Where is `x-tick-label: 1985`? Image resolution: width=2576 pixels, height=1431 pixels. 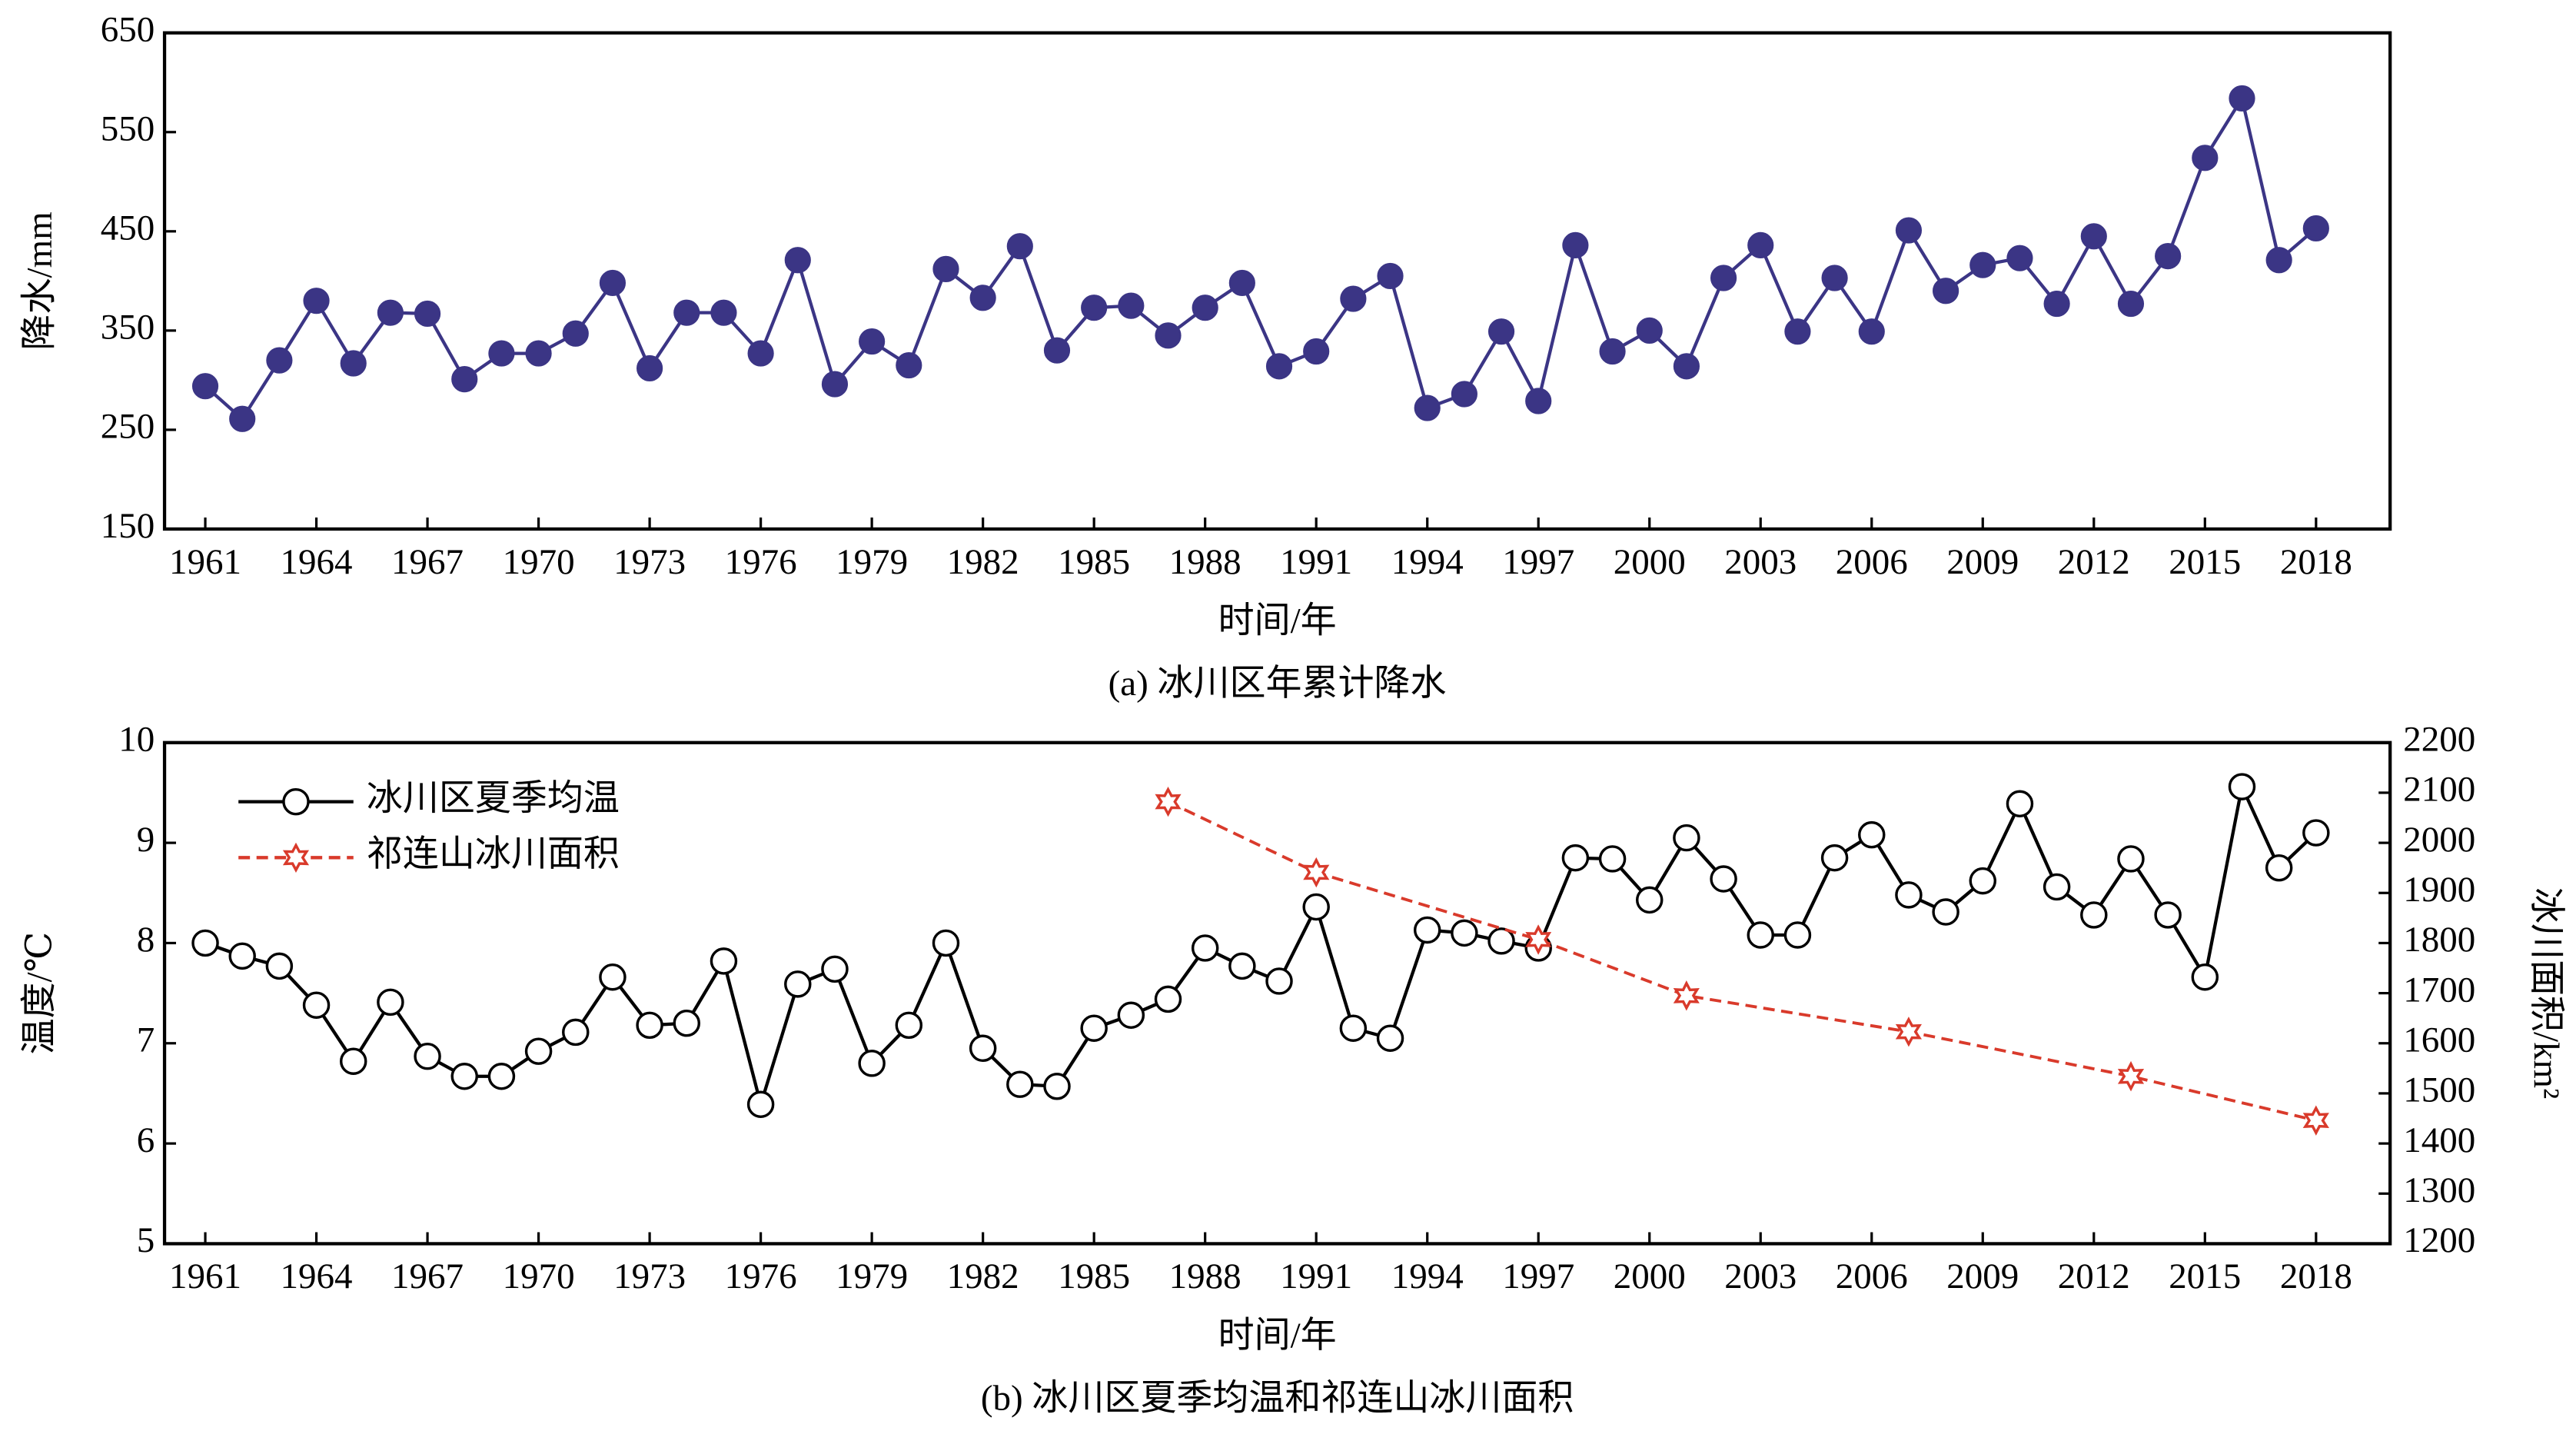
x-tick-label: 1985 is located at coordinates (1094, 562).